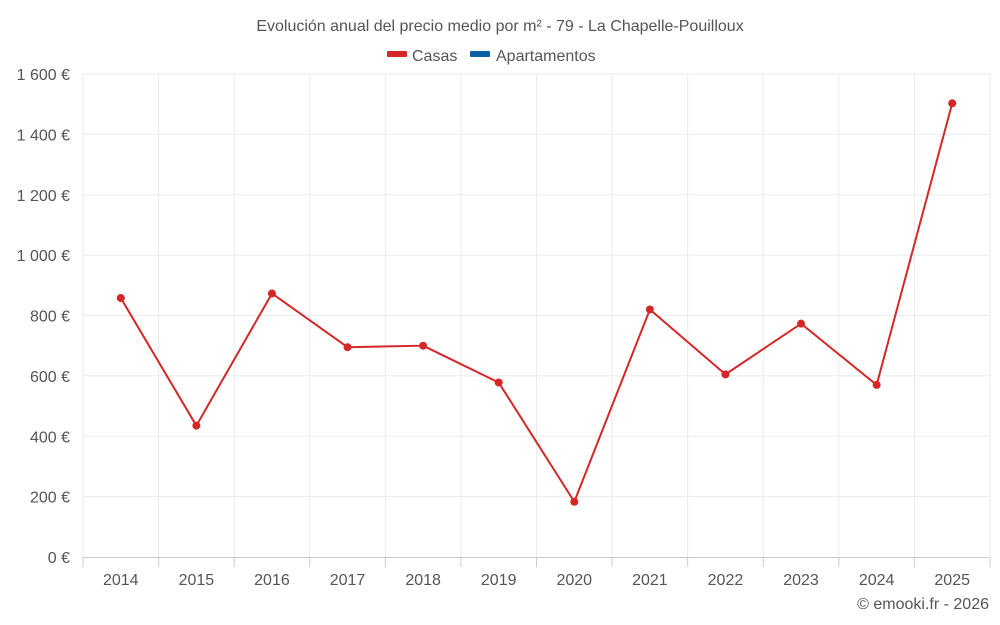  What do you see at coordinates (726, 580) in the screenshot?
I see `x-tick-label: 2022` at bounding box center [726, 580].